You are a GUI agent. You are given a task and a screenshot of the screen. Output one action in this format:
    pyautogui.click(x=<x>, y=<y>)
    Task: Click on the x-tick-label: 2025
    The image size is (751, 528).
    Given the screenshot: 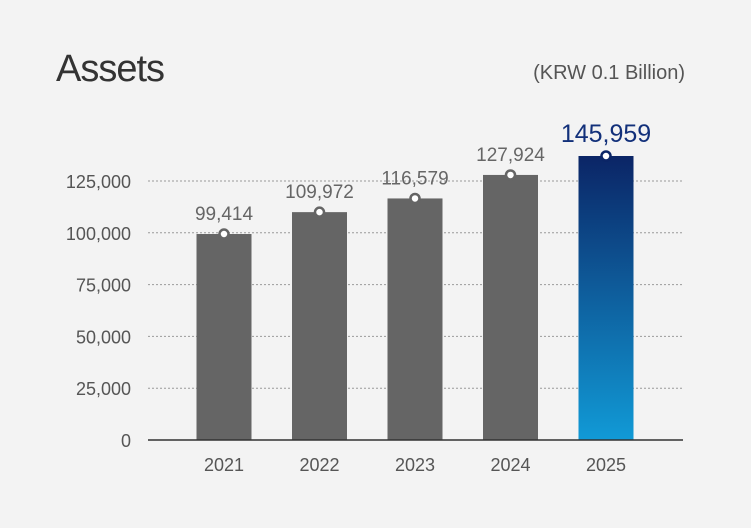 What is the action you would take?
    pyautogui.click(x=606, y=465)
    